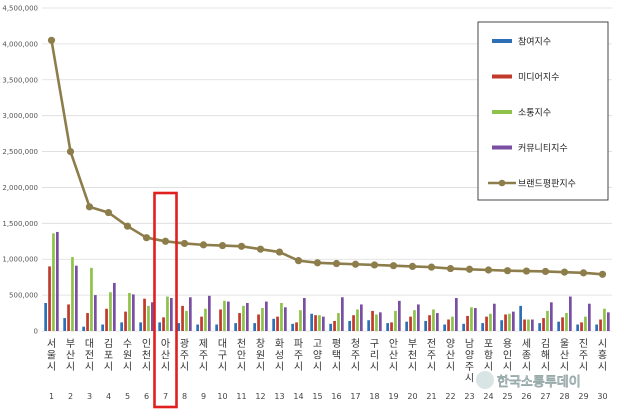 The height and width of the screenshot is (411, 621). I want to click on y-tick-label: 3,000,000, so click(20, 116).